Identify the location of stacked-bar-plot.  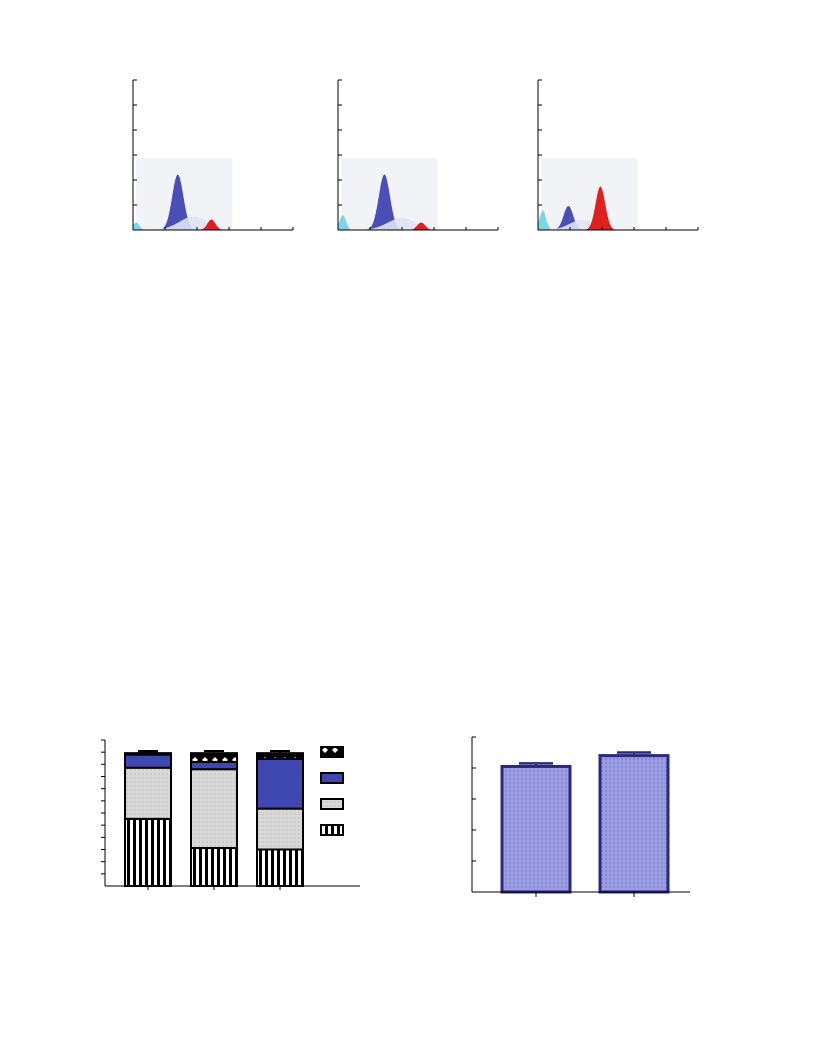
(230, 814).